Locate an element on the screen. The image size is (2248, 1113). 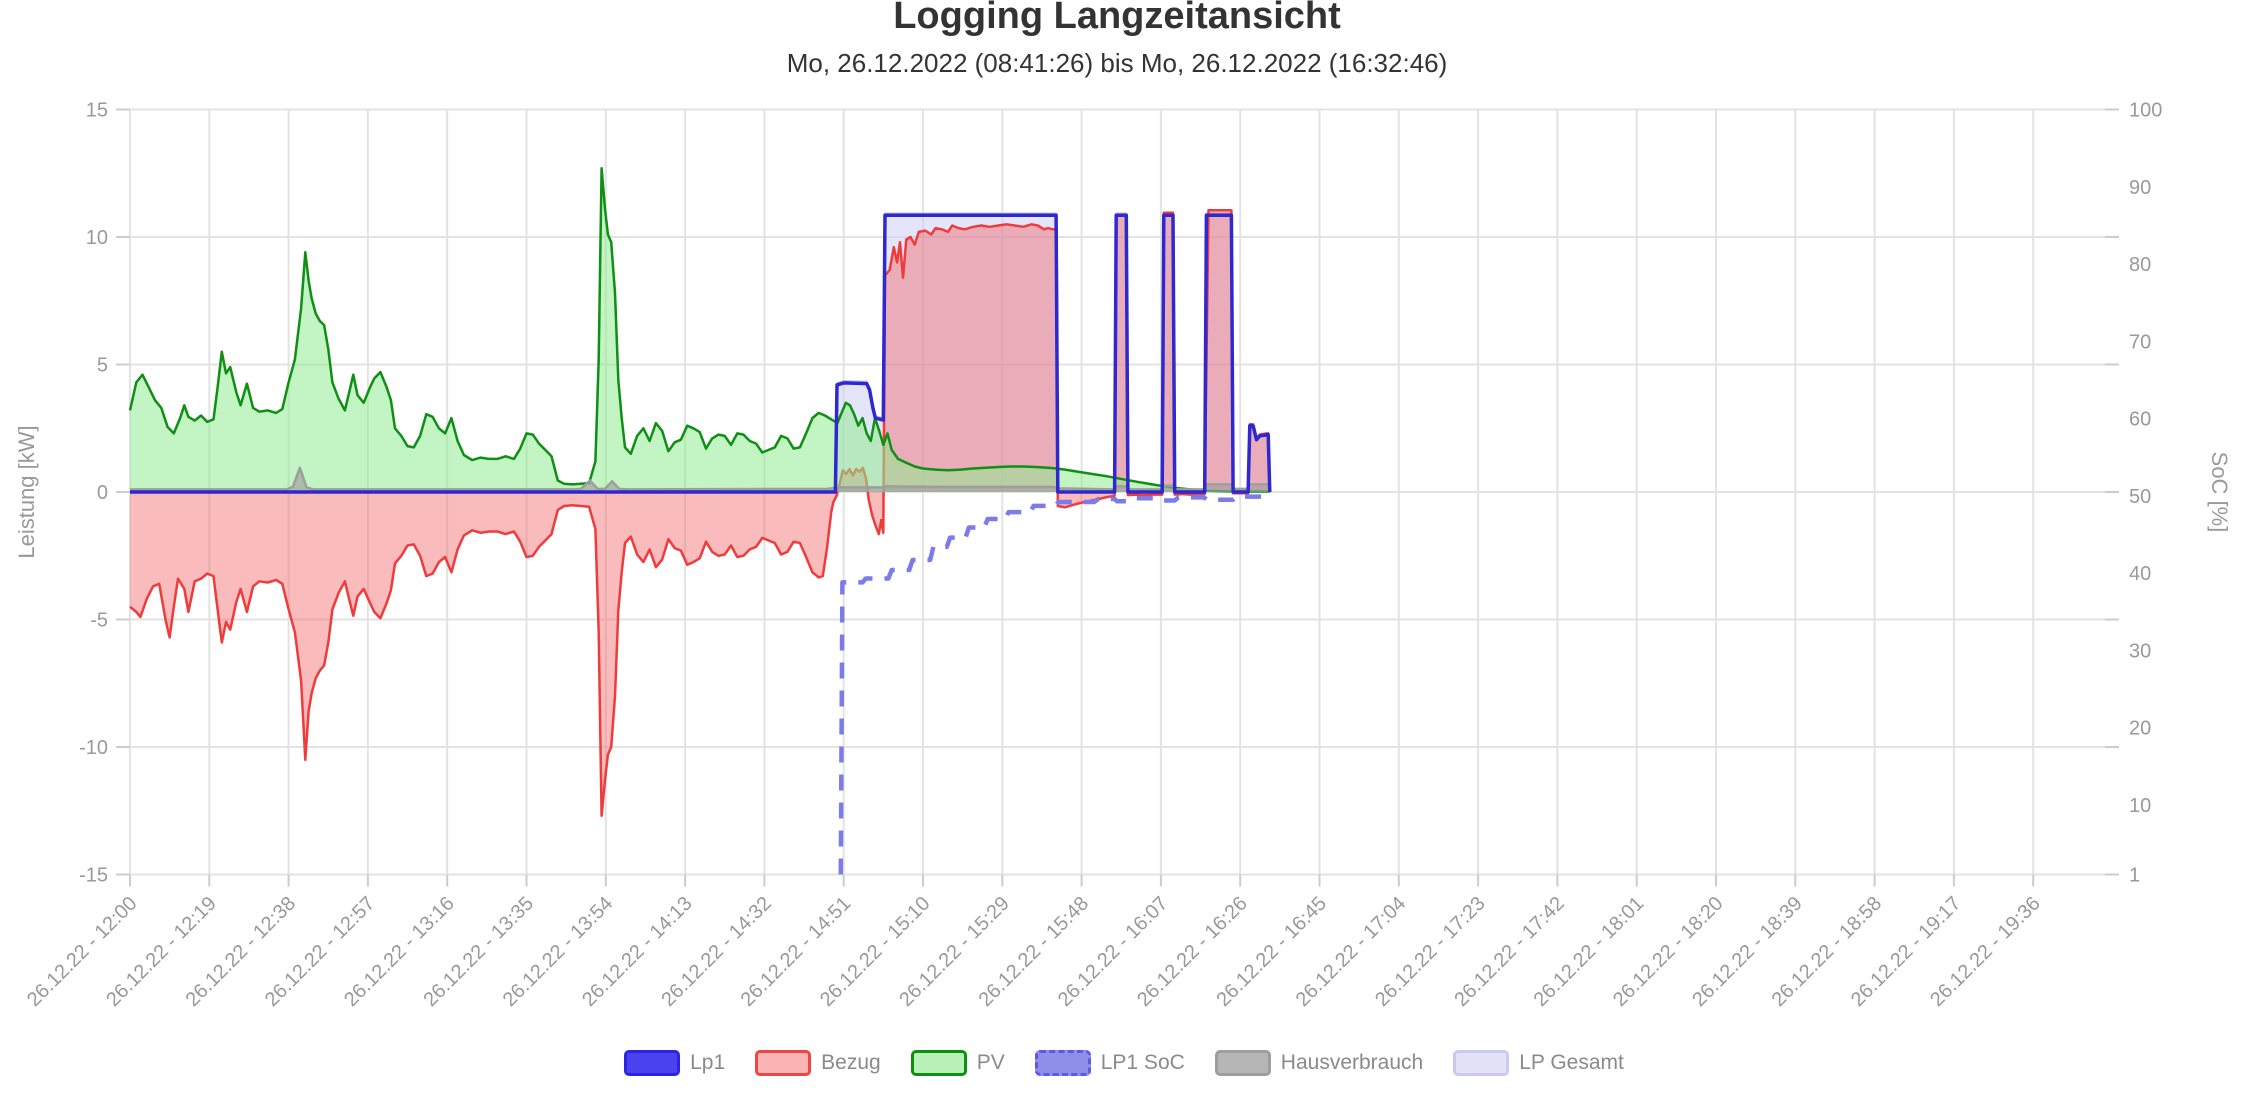
series-pv-area is located at coordinates (700, 330).